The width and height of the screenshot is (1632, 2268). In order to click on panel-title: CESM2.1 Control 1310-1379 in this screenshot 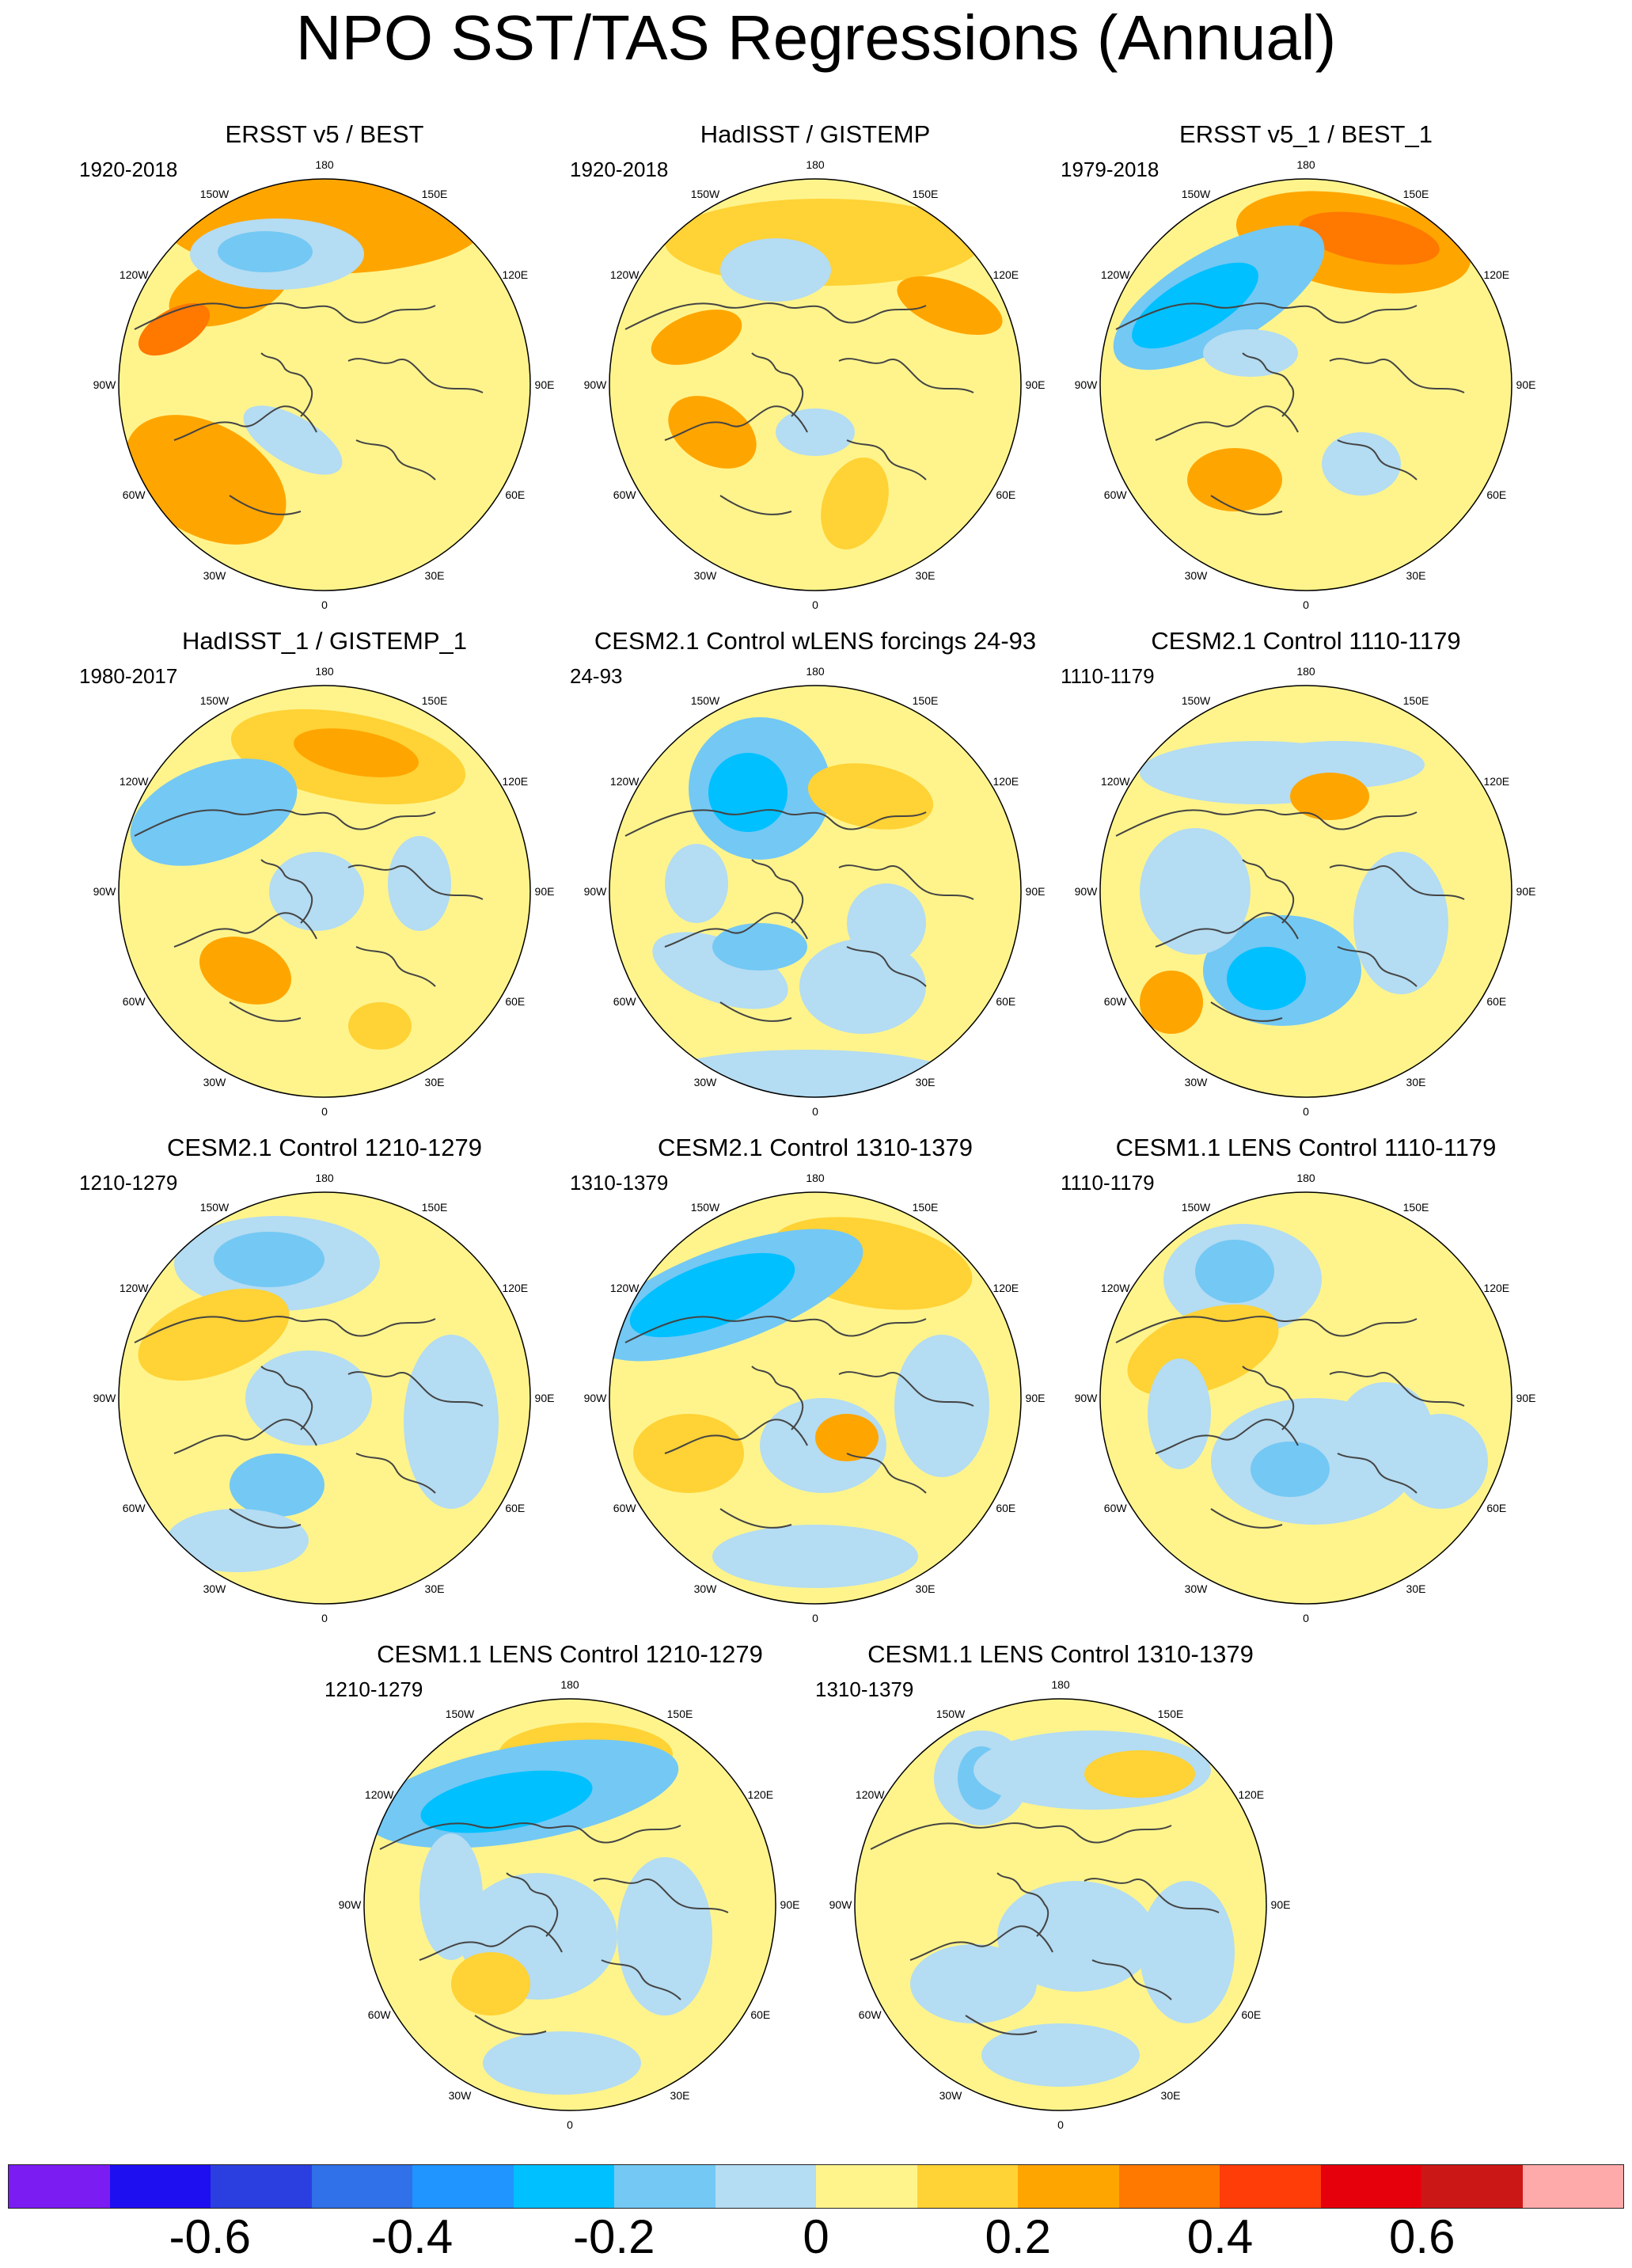, I will do `click(815, 1147)`.